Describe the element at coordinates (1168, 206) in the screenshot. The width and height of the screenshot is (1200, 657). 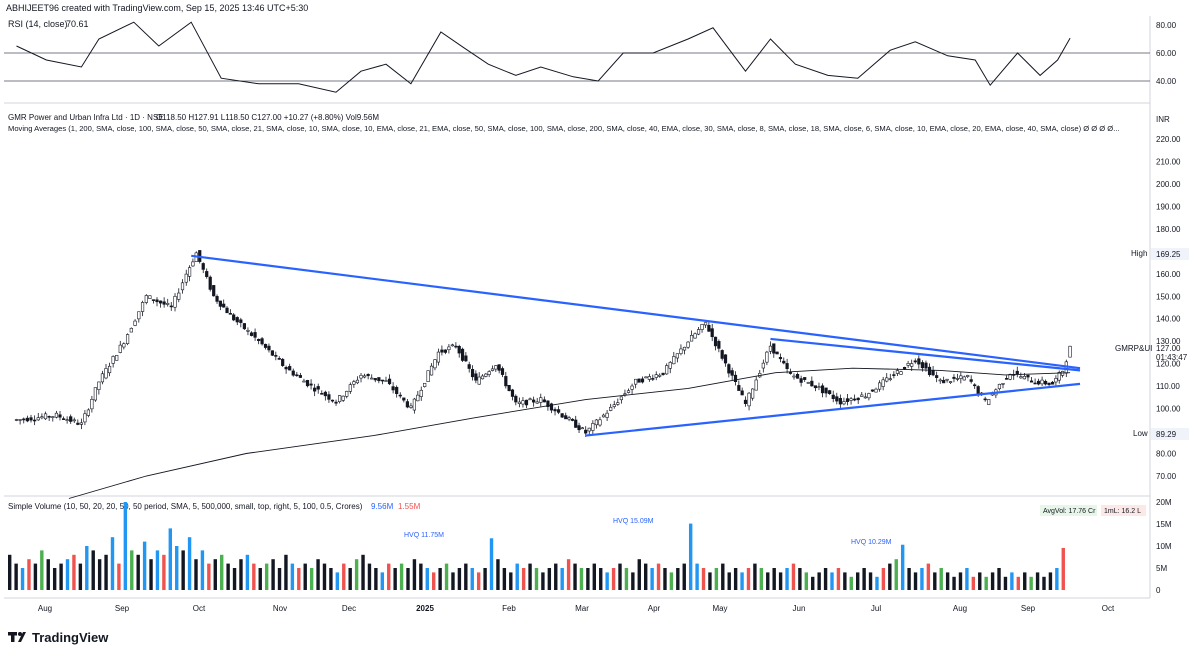
I see `price-tick-label: 190.00` at that location.